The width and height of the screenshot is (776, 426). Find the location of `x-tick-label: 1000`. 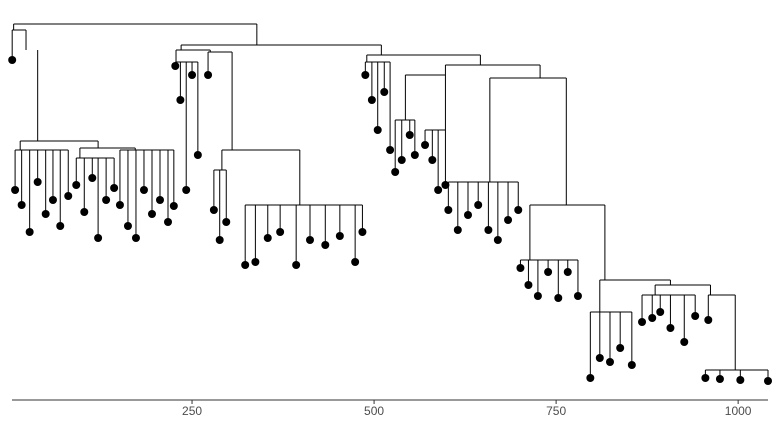

x-tick-label: 1000 is located at coordinates (738, 411).